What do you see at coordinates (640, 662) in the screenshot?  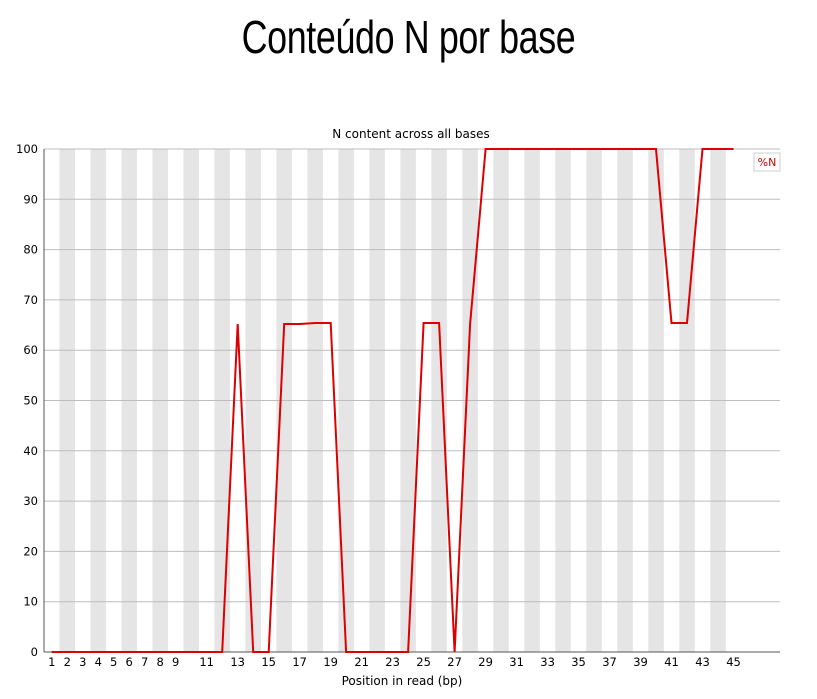 I see `x-tick-39: 39` at bounding box center [640, 662].